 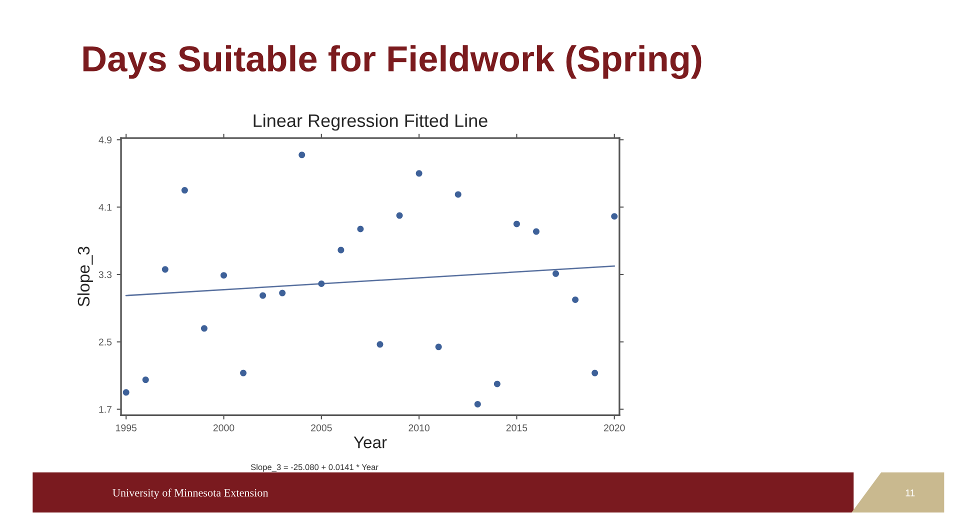 I want to click on y-tick-label: 4.9, so click(x=105, y=140).